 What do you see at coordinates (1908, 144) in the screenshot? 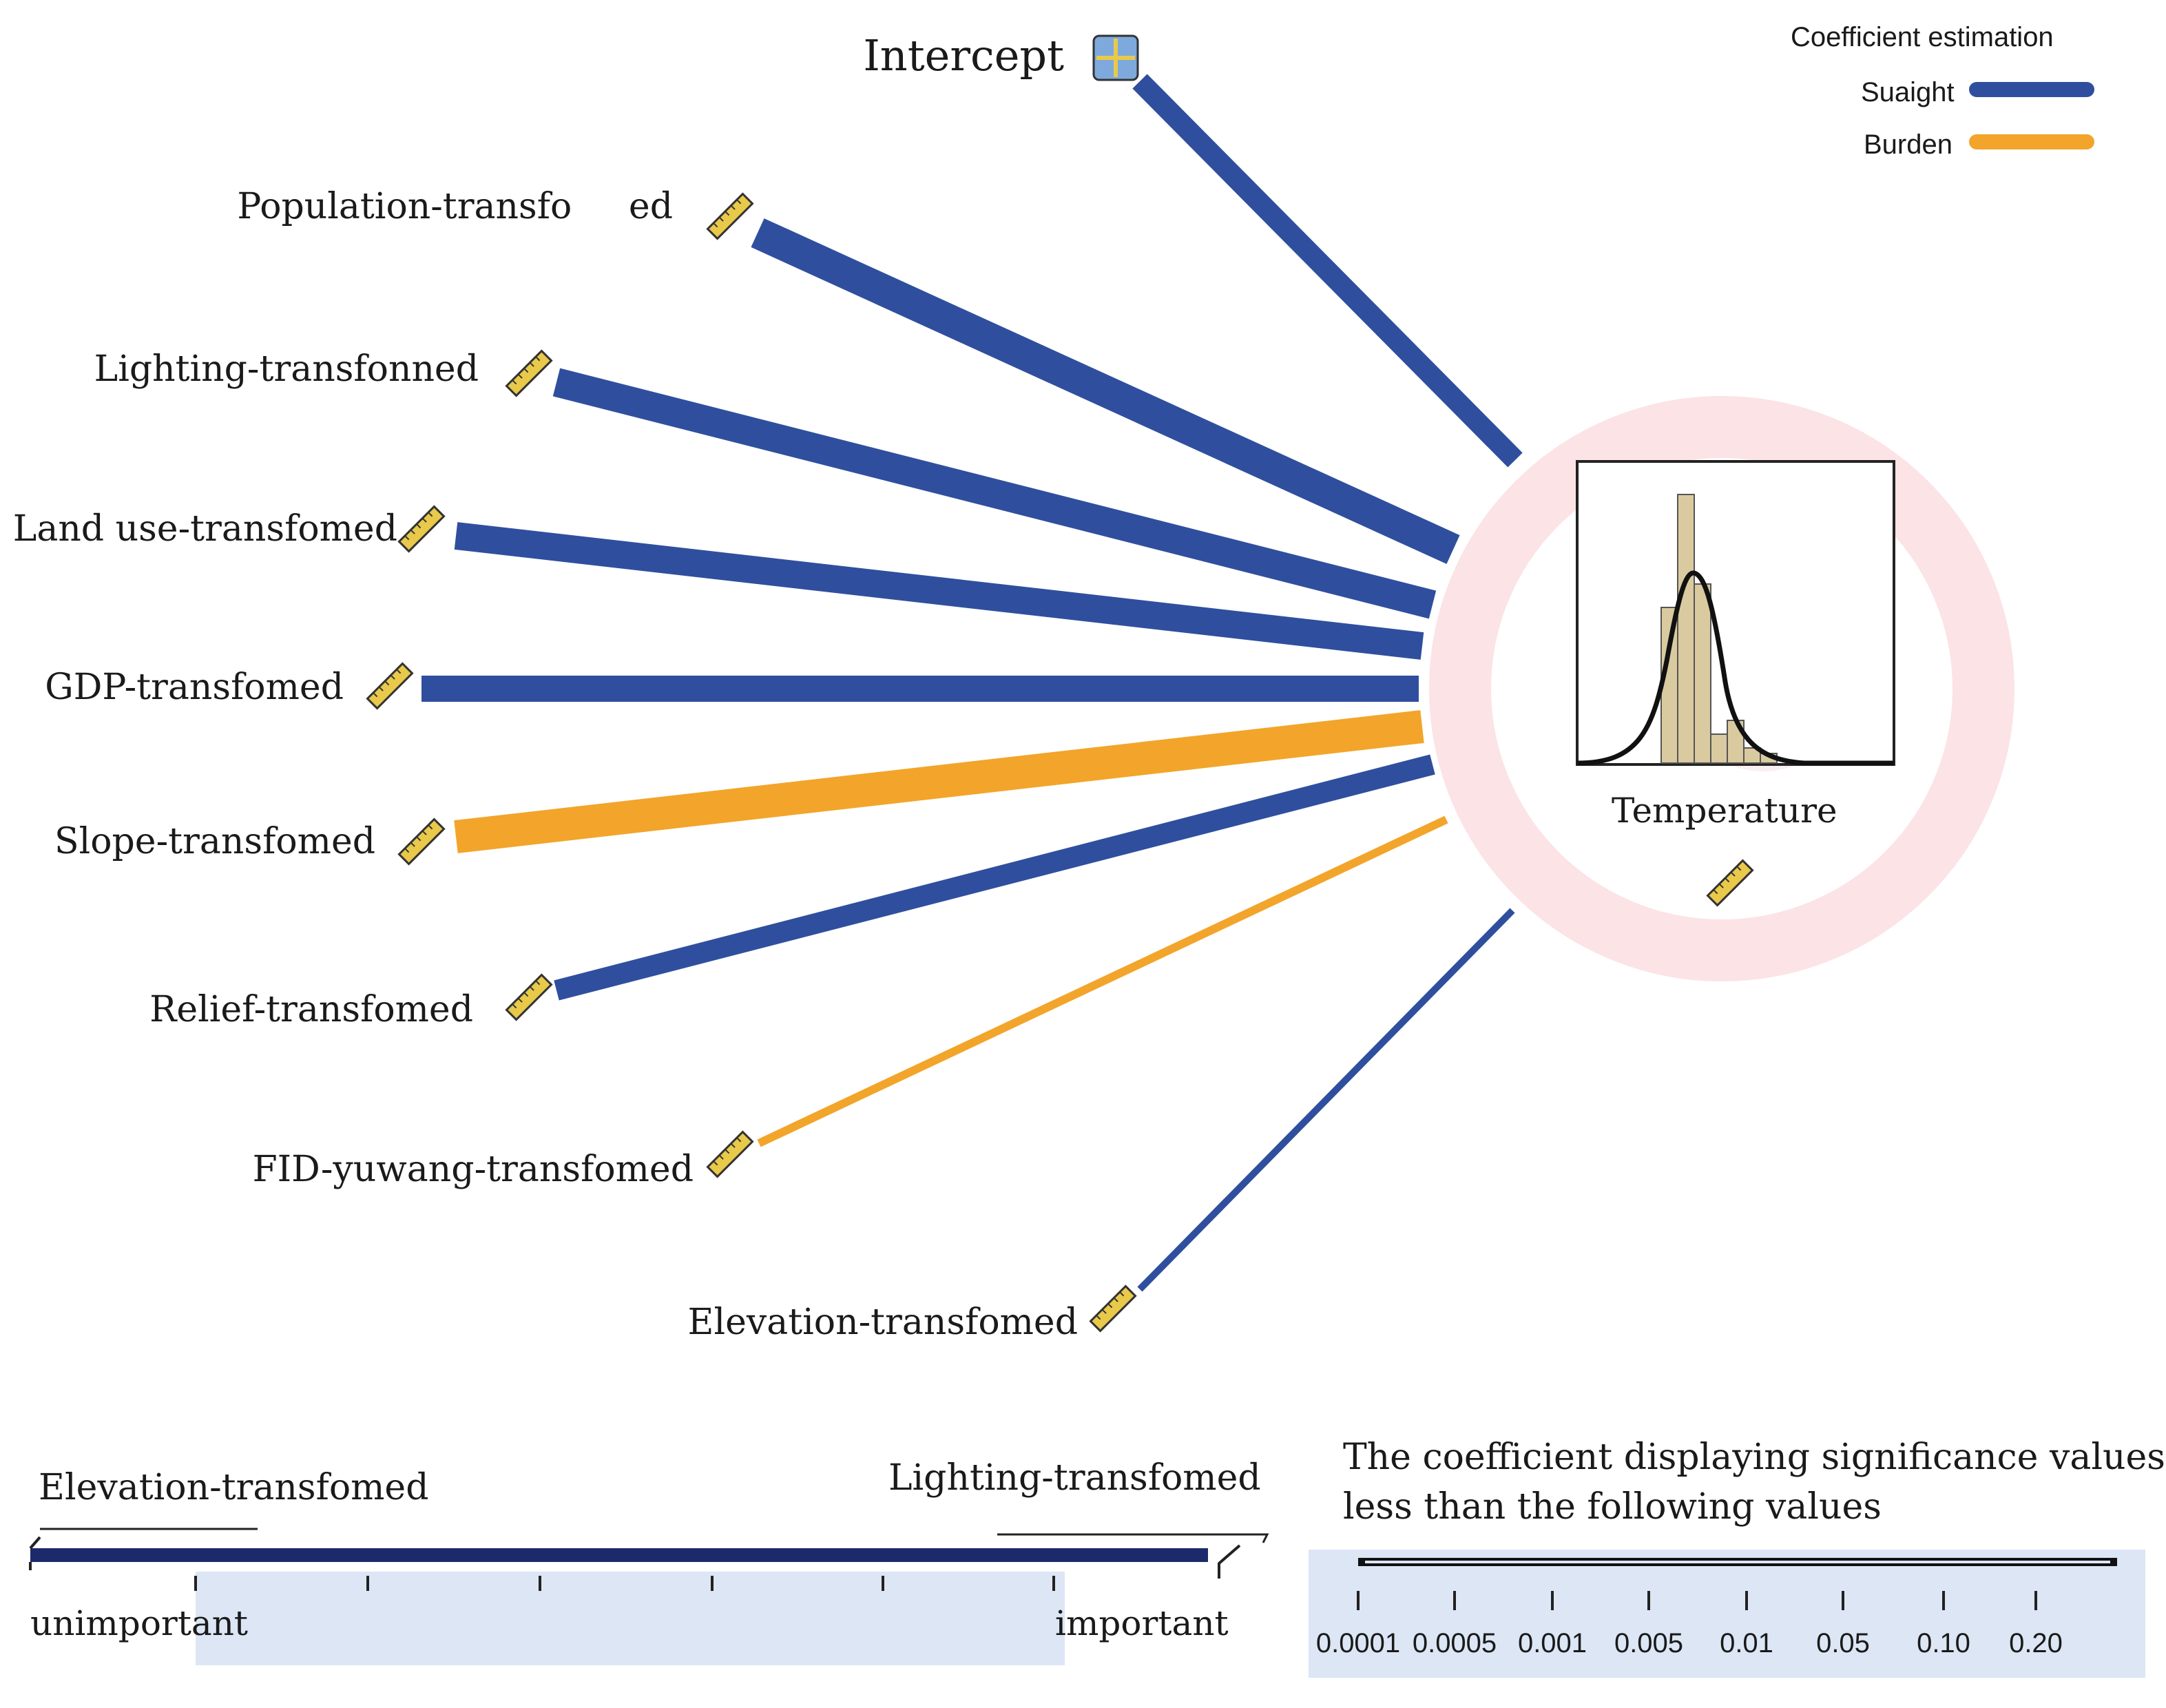
I see `legend-item-negative: Burden` at bounding box center [1908, 144].